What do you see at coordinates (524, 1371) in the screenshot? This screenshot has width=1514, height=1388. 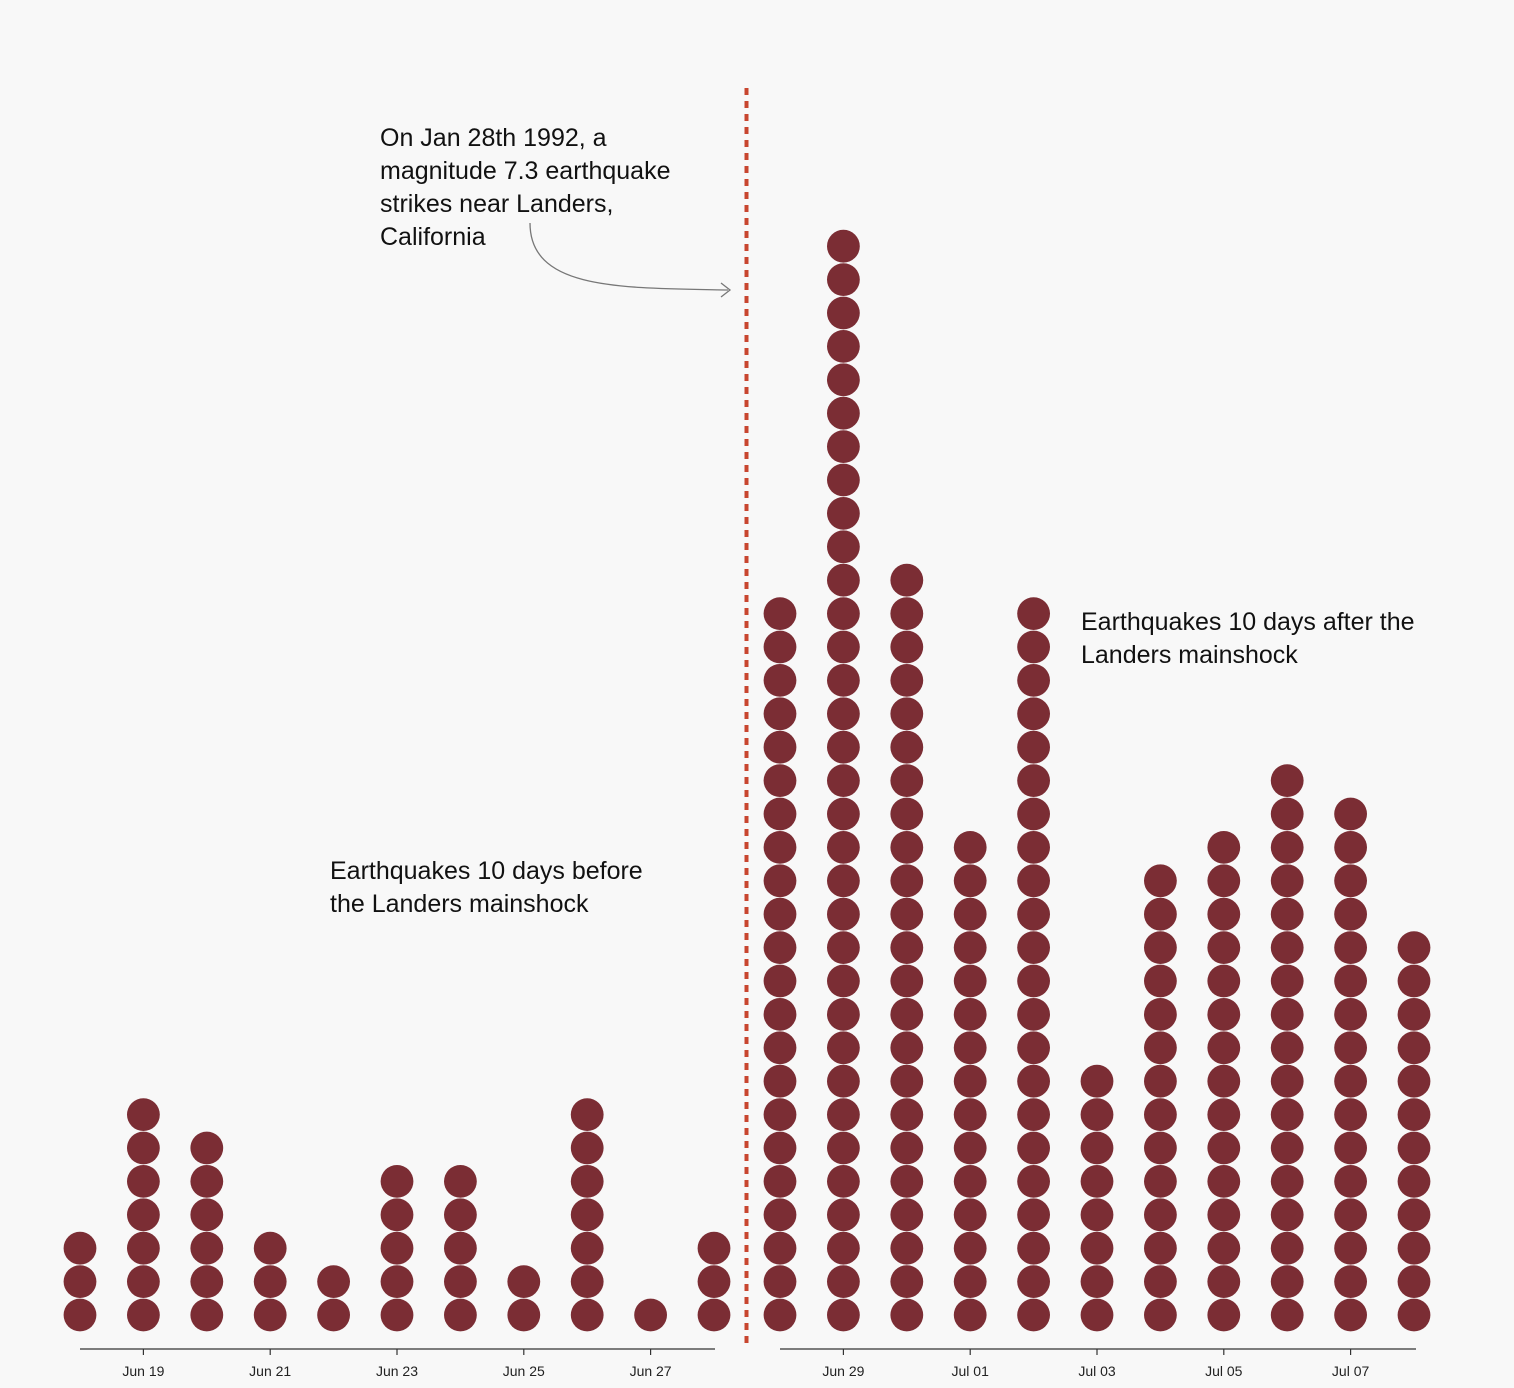 I see `x-tick-label: Jun 25` at bounding box center [524, 1371].